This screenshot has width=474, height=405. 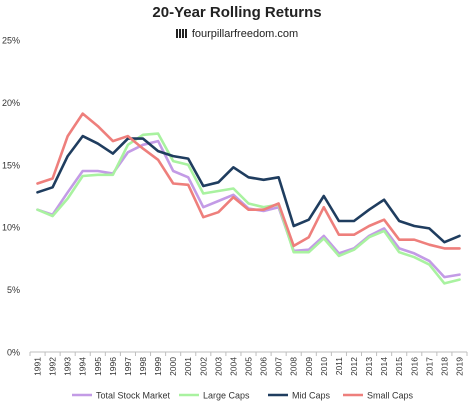 I want to click on x-tick-label: 2014, so click(x=384, y=366).